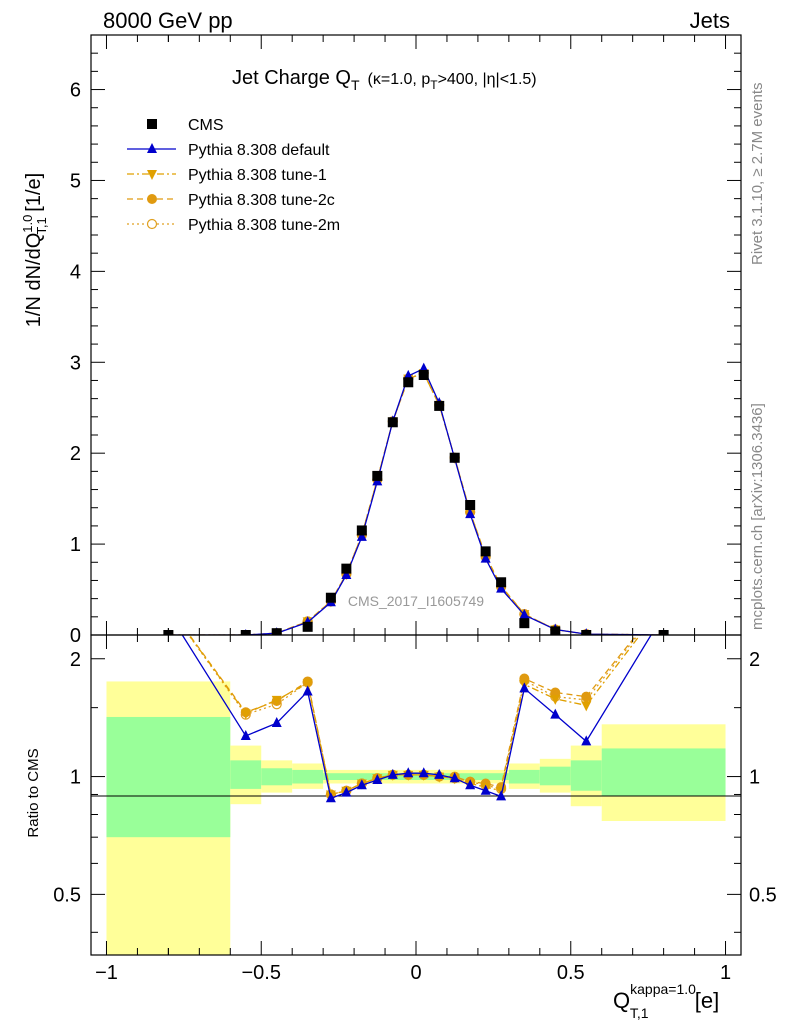  Describe the element at coordinates (75, 636) in the screenshot. I see `main-ytick-label: 0` at that location.